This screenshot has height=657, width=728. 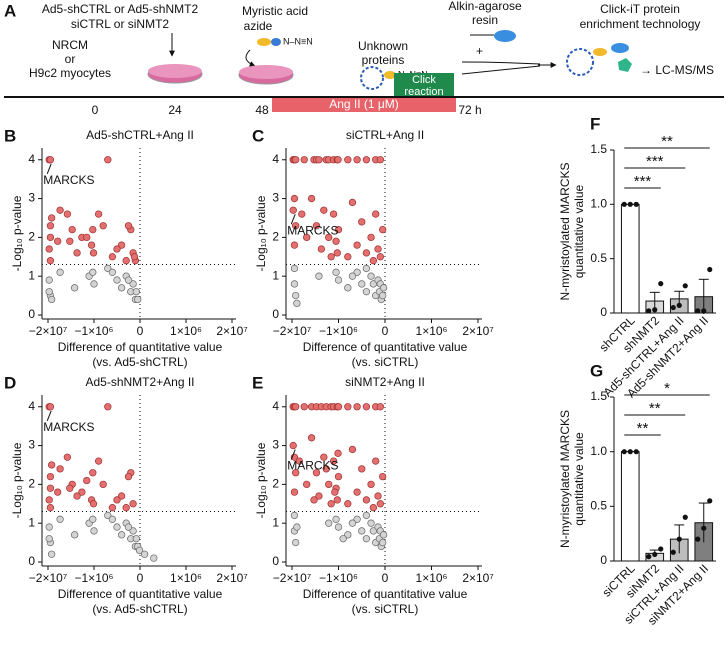 I want to click on y-tick-label: 0, so click(x=603, y=312).